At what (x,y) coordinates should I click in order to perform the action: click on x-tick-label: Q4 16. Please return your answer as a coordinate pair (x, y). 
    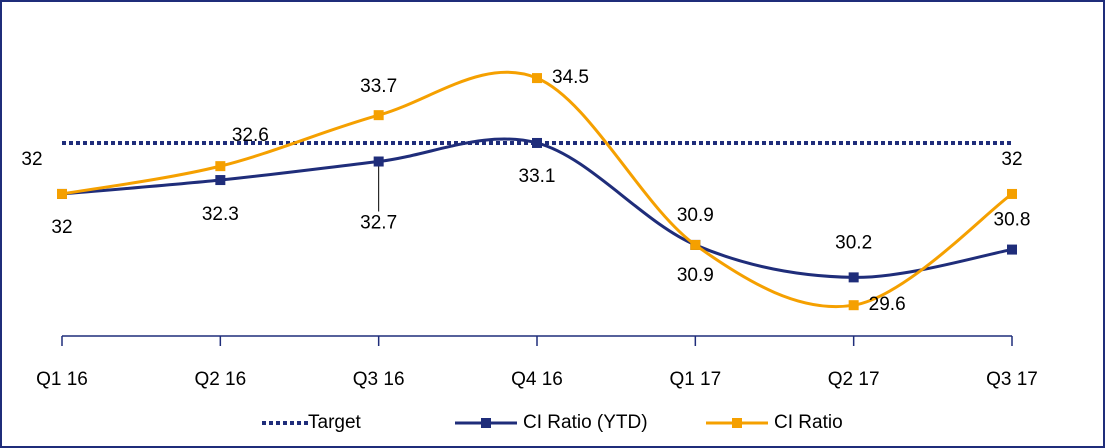
    Looking at the image, I should click on (537, 379).